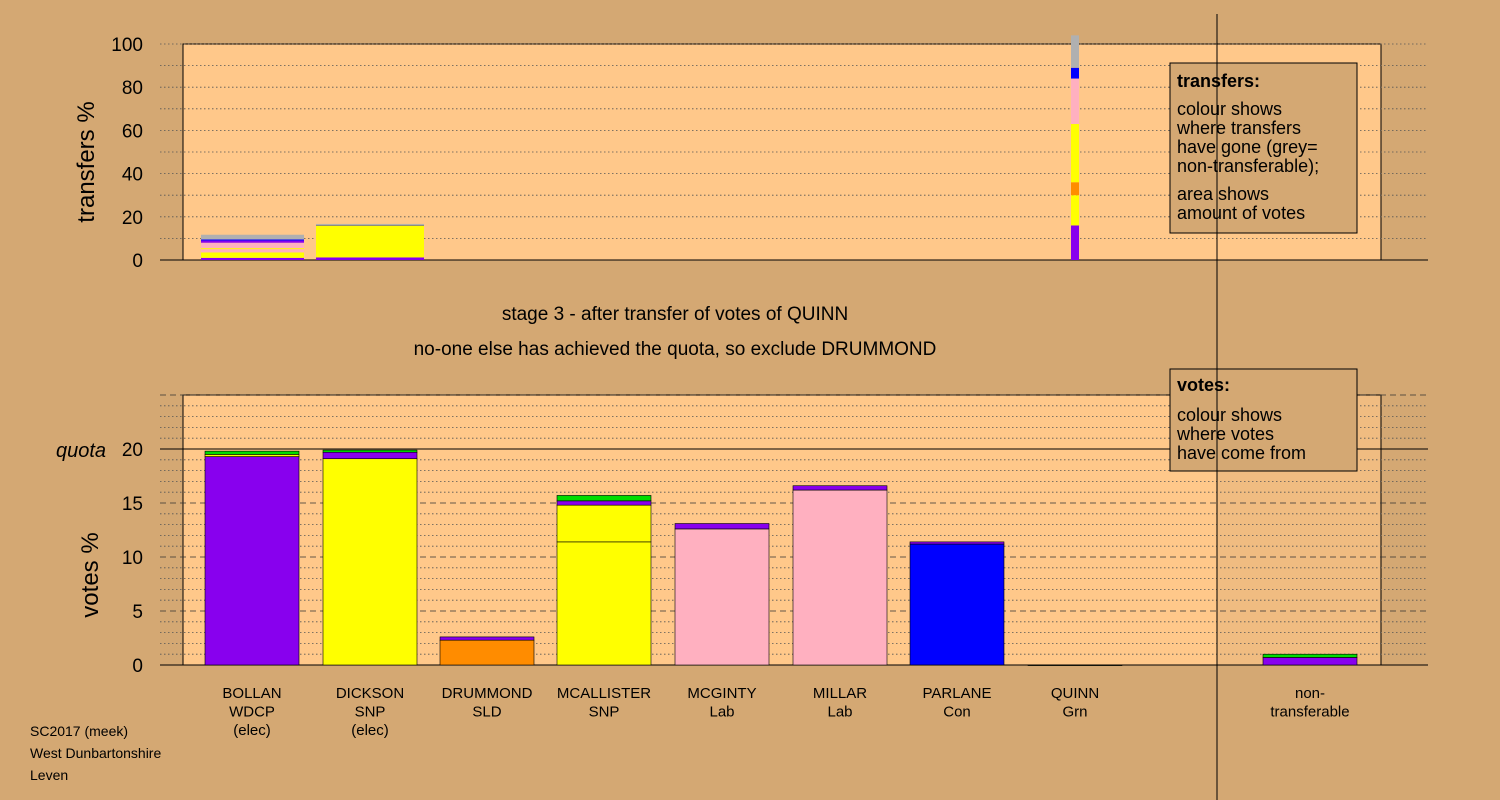  What do you see at coordinates (49, 775) in the screenshot?
I see `footer-ward: Leven` at bounding box center [49, 775].